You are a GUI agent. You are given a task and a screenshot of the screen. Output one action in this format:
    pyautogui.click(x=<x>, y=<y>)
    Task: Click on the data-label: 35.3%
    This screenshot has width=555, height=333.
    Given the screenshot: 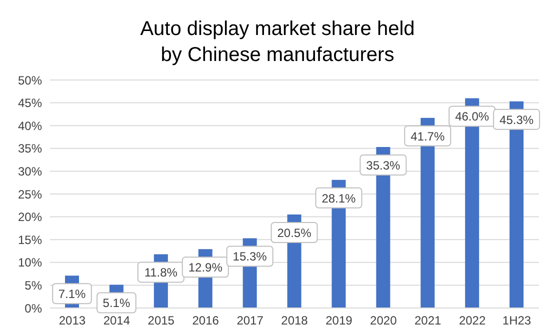 What is the action you would take?
    pyautogui.click(x=383, y=165)
    